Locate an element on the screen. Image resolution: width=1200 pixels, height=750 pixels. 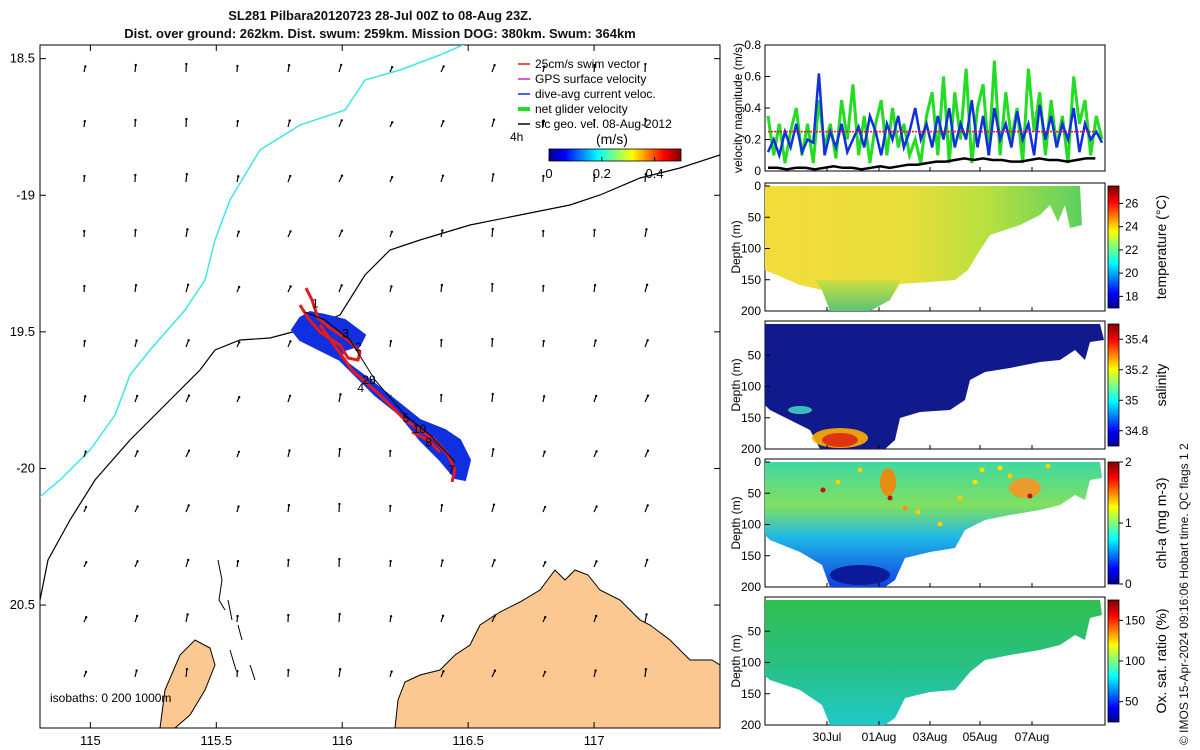
date-tick-label: 30Jul is located at coordinates (827, 737).